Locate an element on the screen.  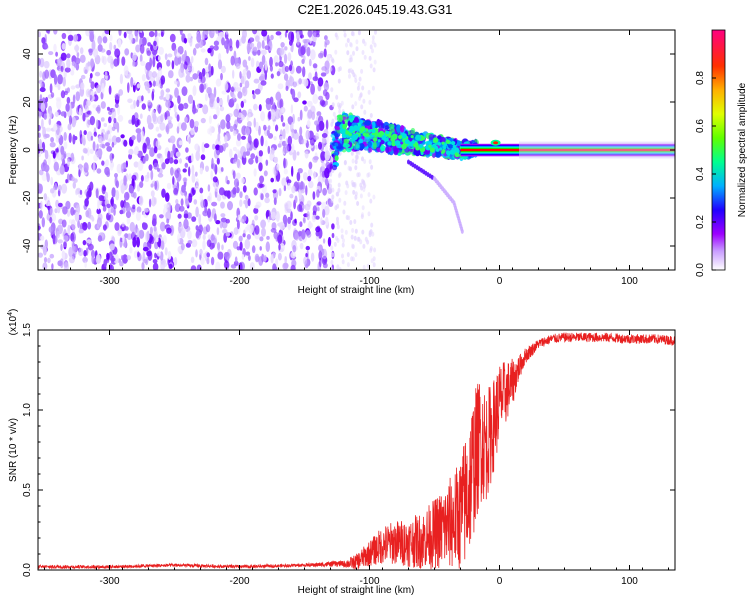
colorbar-tick-label: 0.2 is located at coordinates (700, 222).